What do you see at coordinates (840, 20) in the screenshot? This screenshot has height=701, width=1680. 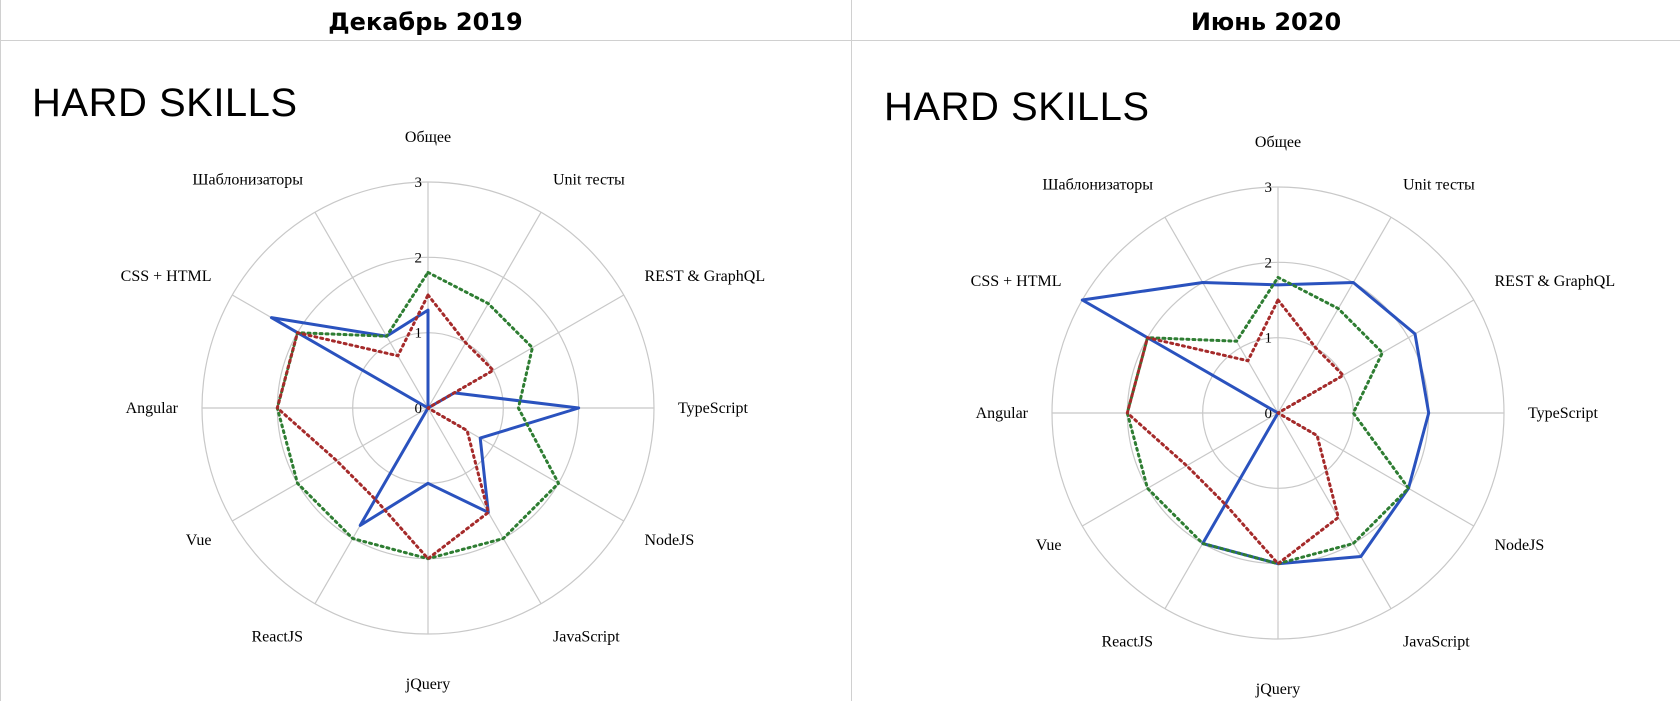 I see `header-row: Декабрь 2019 Июнь 2020` at bounding box center [840, 20].